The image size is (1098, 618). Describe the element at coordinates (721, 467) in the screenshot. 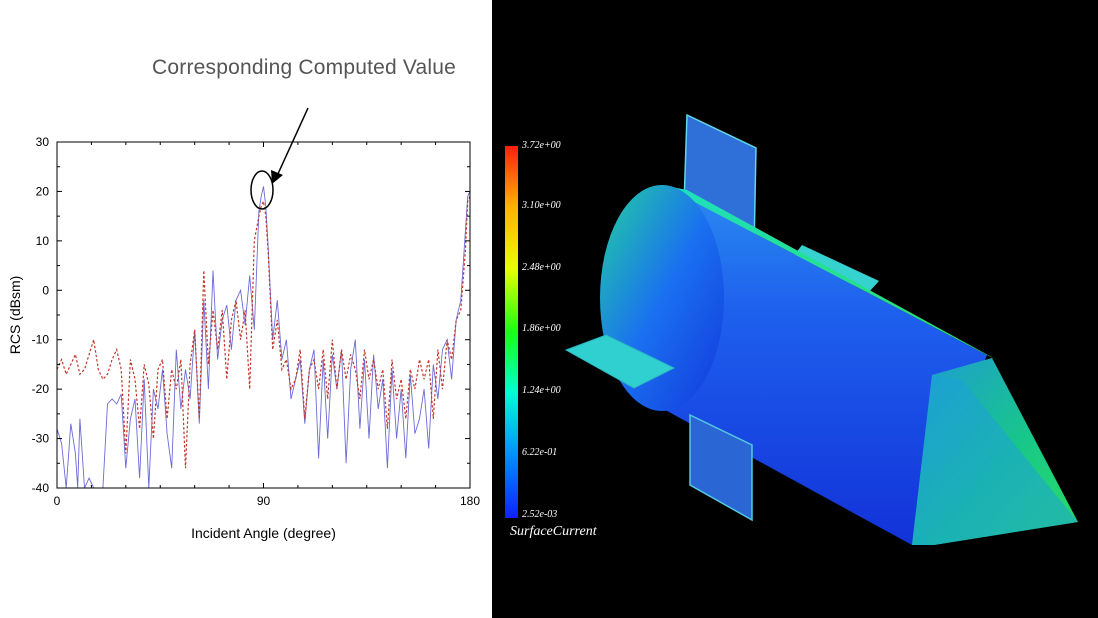

I see `lower-fin` at that location.